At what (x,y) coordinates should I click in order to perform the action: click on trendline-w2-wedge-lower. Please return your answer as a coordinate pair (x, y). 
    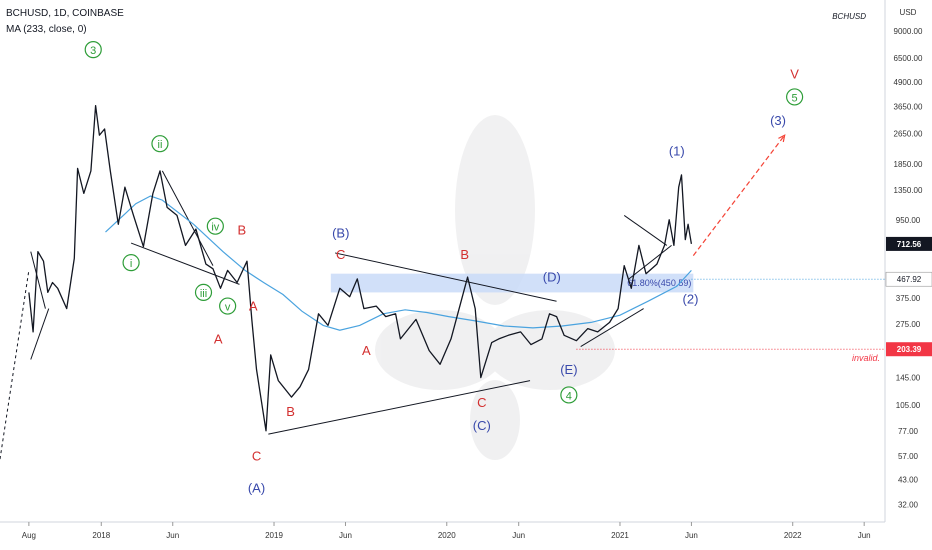
    Looking at the image, I should click on (650, 262).